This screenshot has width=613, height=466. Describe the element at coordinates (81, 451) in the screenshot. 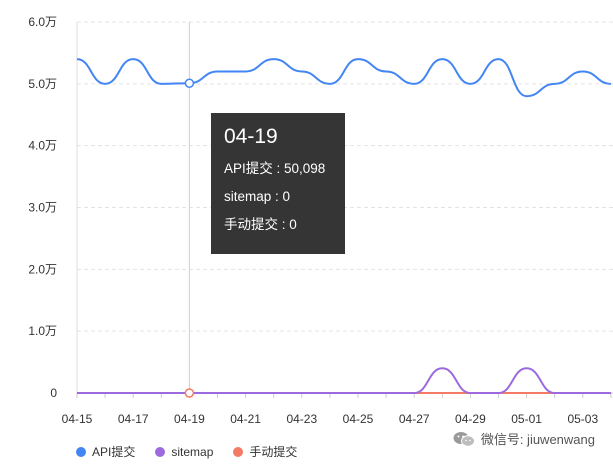

I see `legend-swatch-api` at that location.